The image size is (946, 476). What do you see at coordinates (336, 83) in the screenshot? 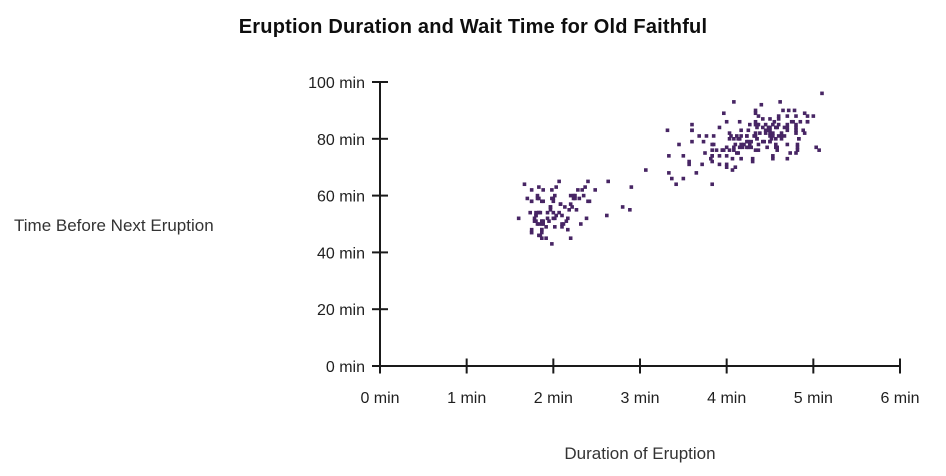
I see `y-tick-label: 100 min` at bounding box center [336, 83].